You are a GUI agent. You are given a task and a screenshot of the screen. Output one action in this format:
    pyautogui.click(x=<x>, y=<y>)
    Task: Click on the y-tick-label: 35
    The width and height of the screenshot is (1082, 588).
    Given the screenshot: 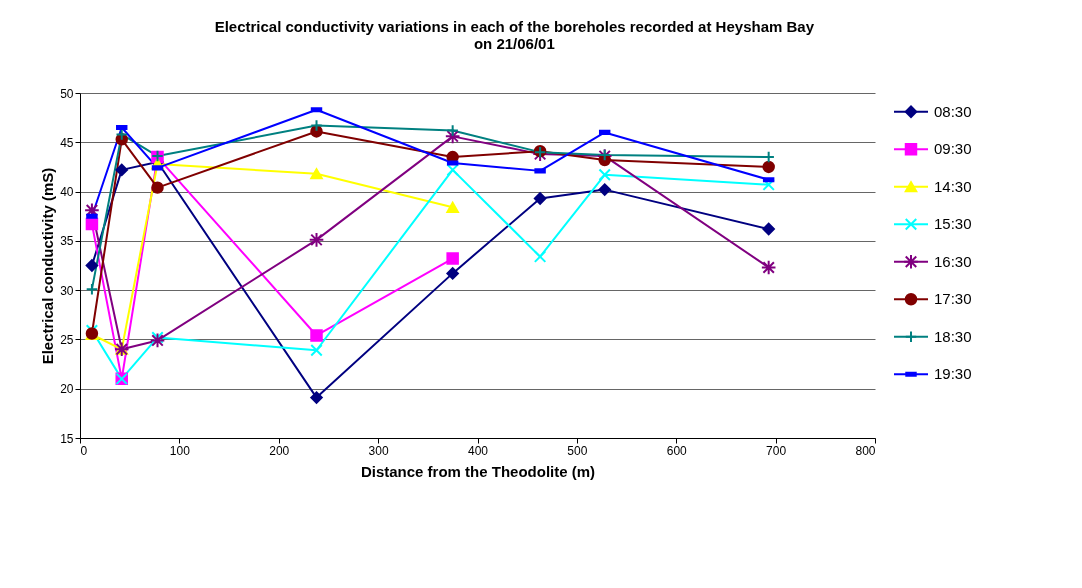 What is the action you would take?
    pyautogui.click(x=67, y=241)
    